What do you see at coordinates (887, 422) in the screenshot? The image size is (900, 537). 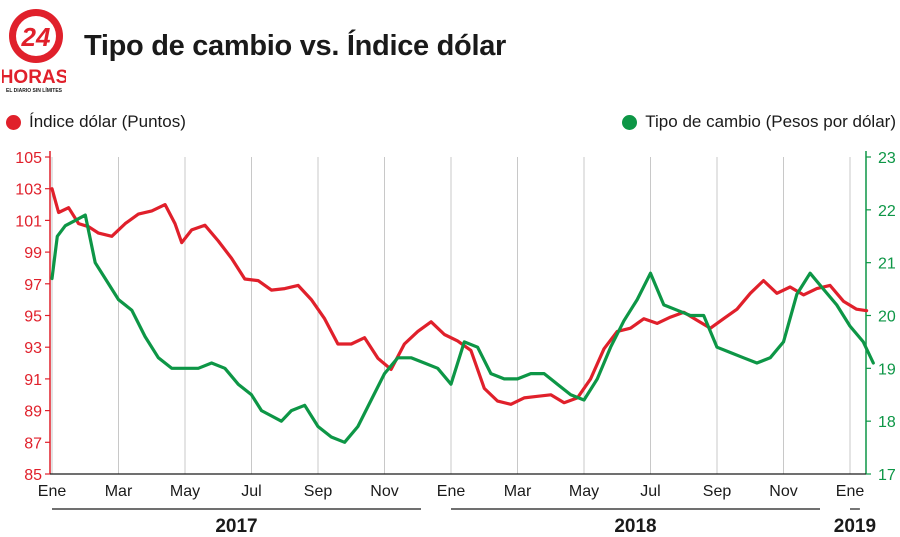 I see `right-tick-label: 18` at bounding box center [887, 422].